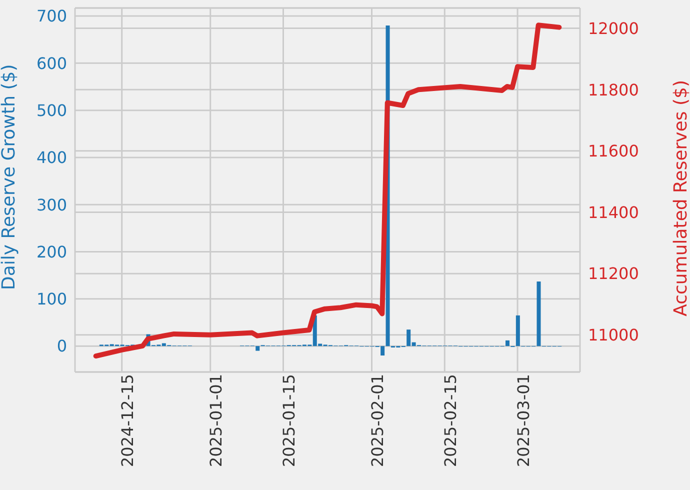  I want to click on y2-axis-title: Accumulated Reserves ($), so click(680, 198).